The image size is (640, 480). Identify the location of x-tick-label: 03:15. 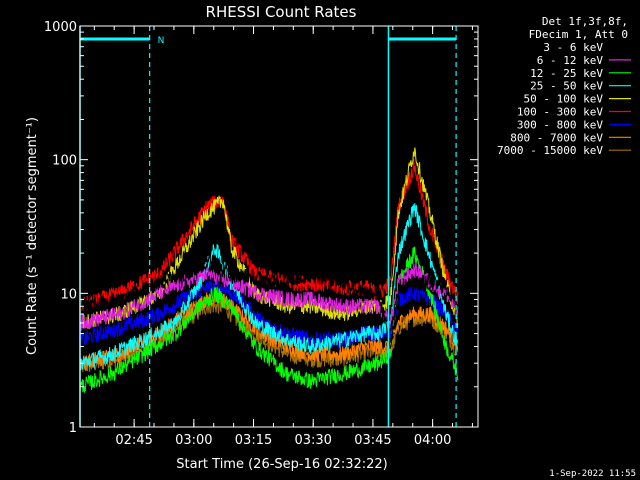
(253, 440).